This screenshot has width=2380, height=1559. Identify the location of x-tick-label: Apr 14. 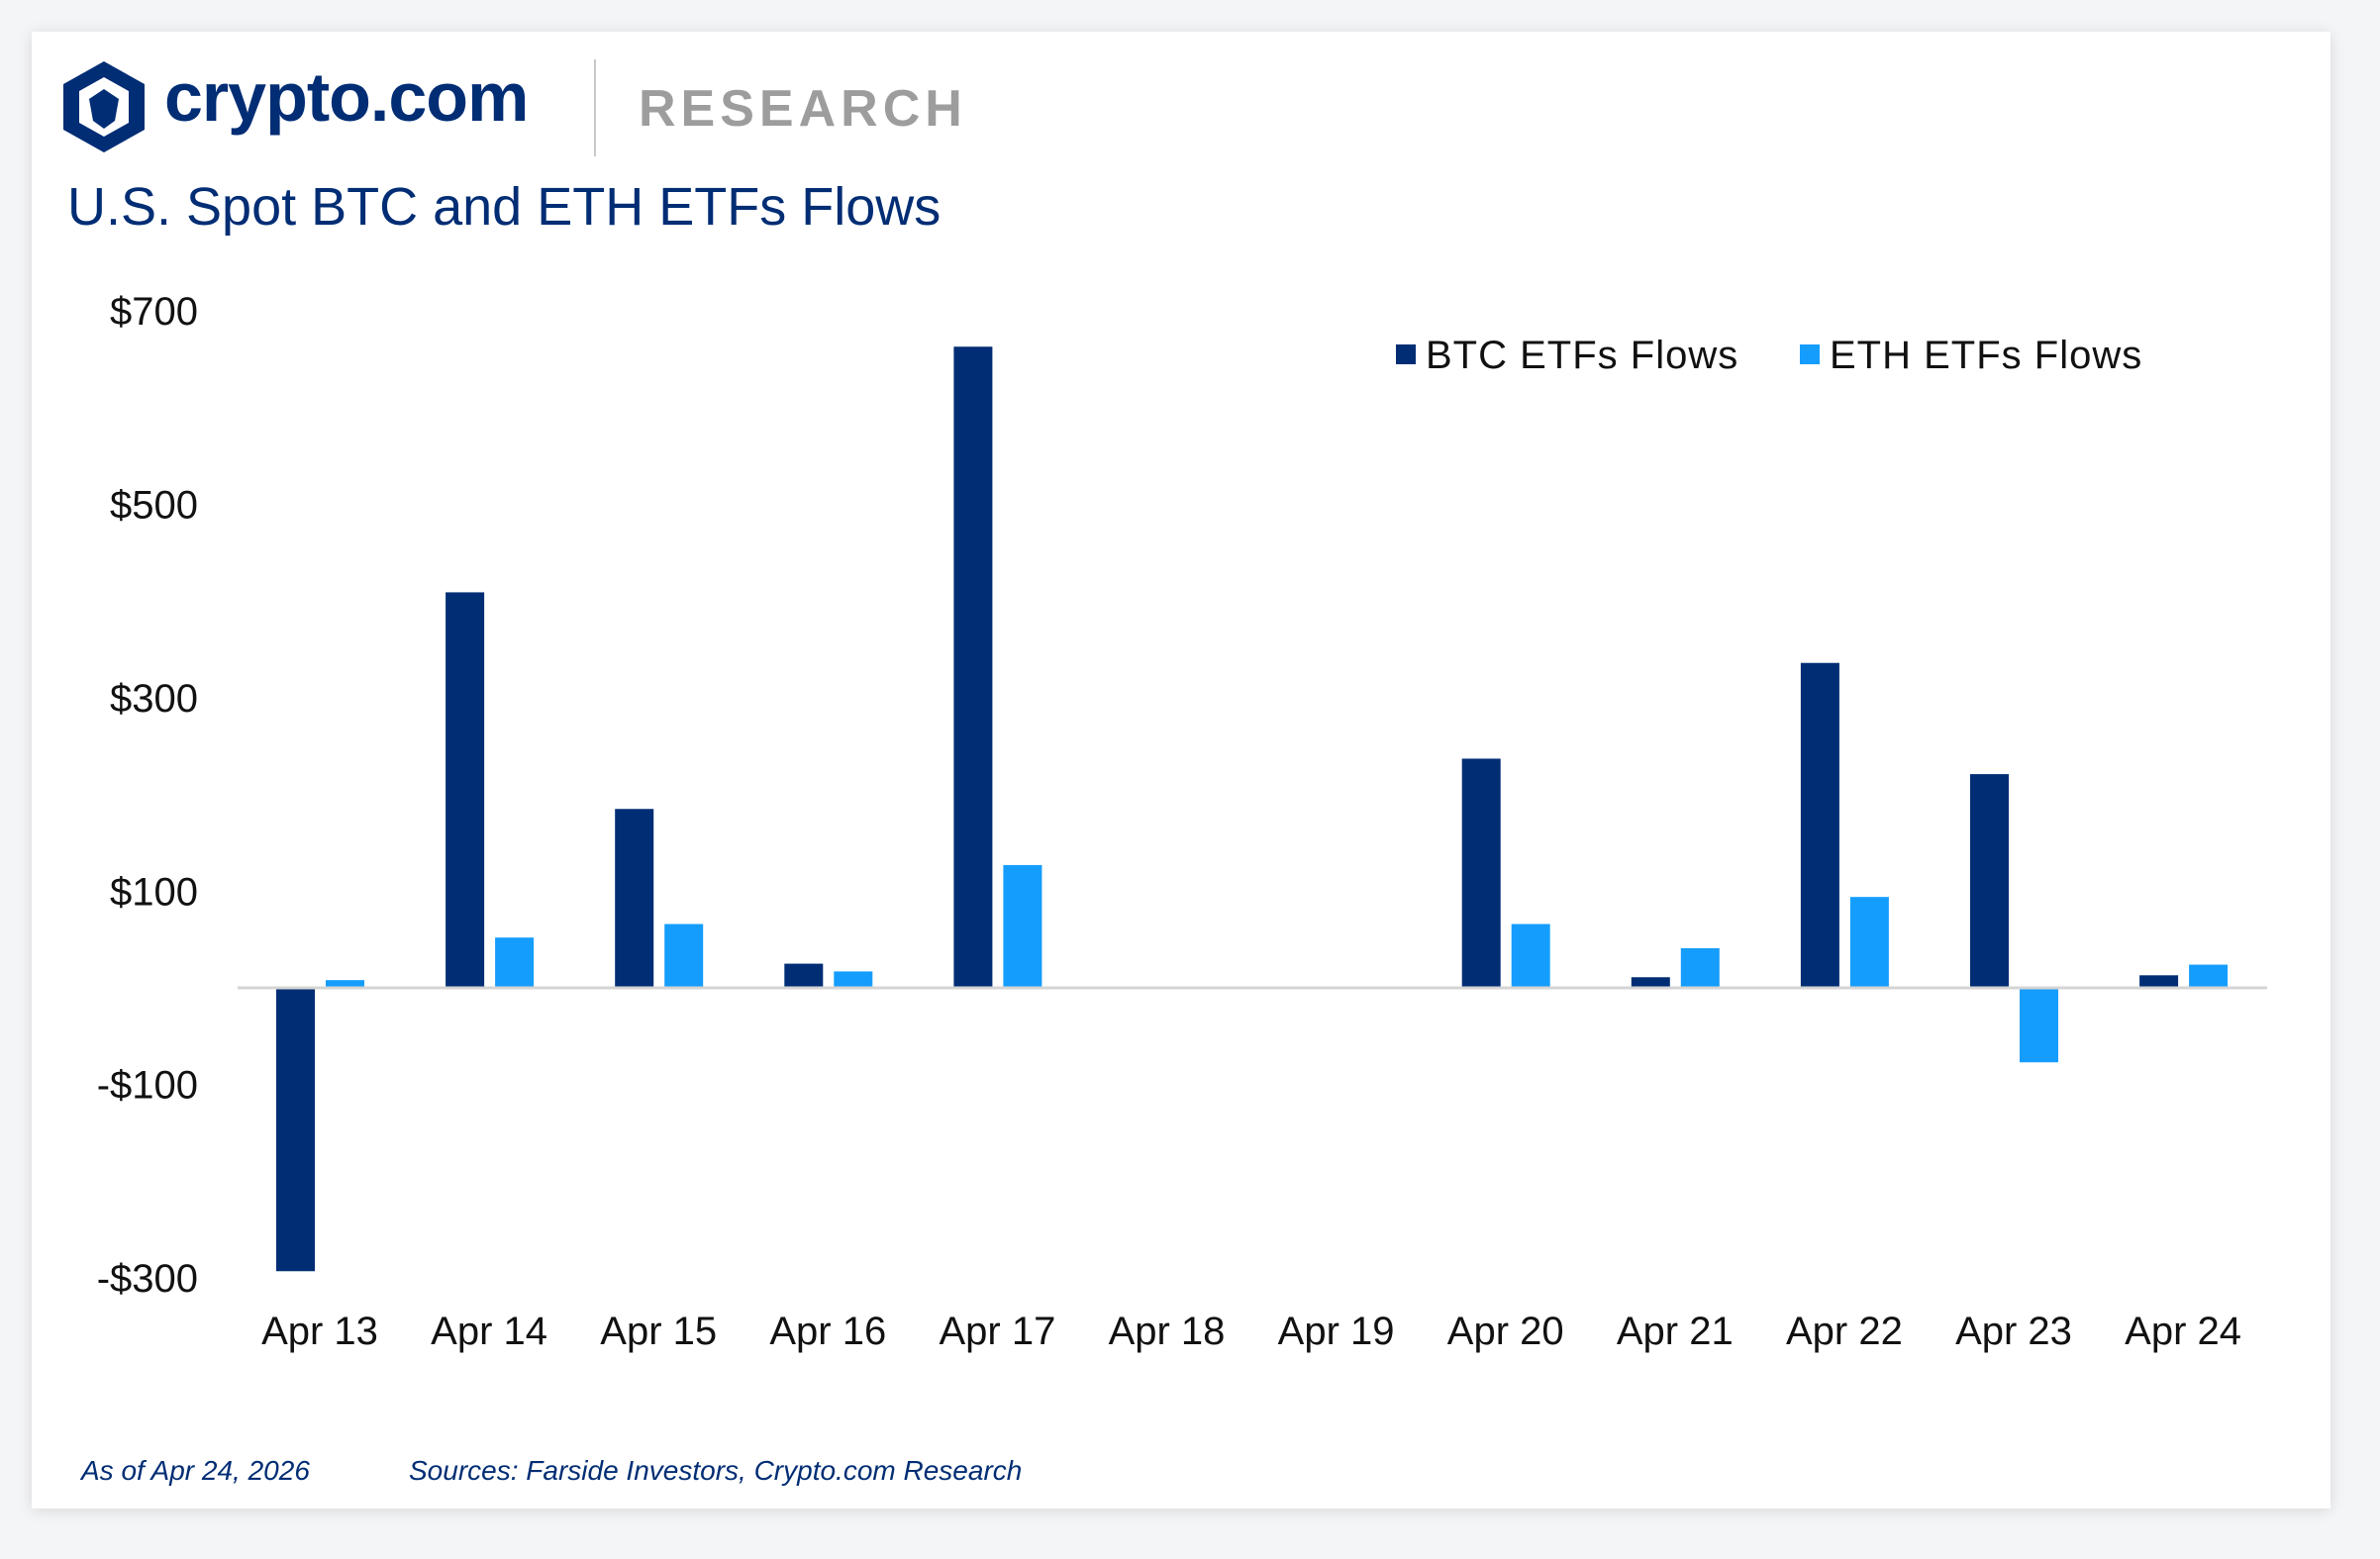
(489, 1331).